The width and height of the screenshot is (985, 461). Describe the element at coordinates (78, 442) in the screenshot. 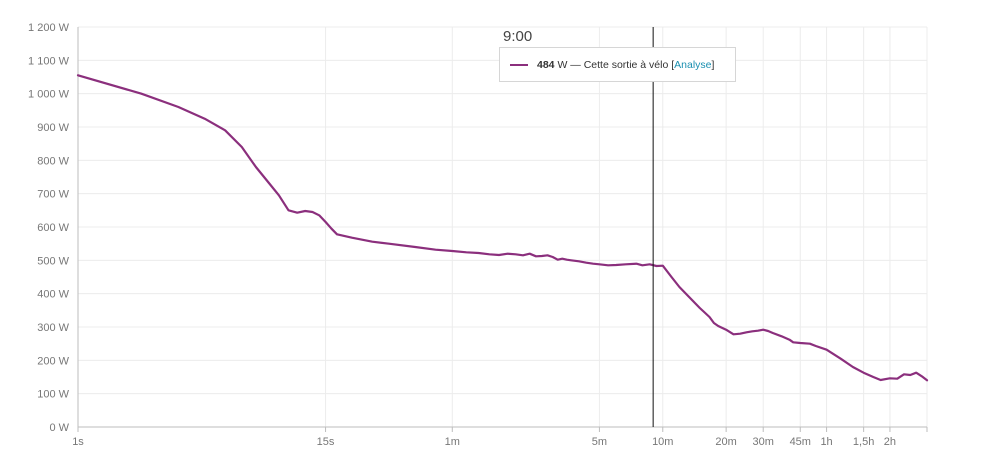

I see `x-tick-label: 1s` at that location.